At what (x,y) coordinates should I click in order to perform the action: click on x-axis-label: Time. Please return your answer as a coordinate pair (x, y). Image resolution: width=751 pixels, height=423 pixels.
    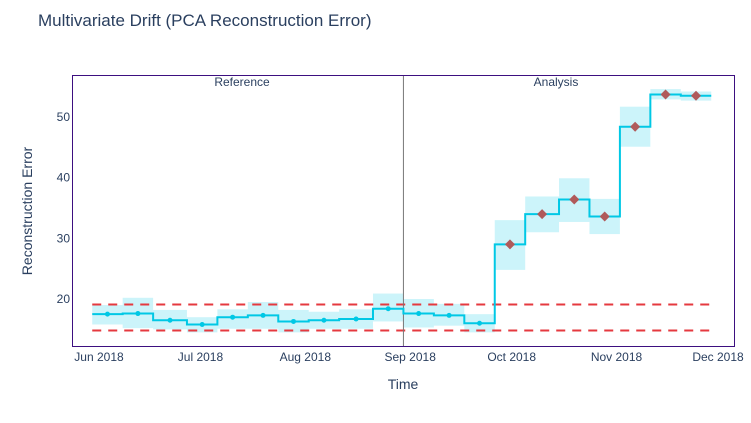
    Looking at the image, I should click on (403, 384).